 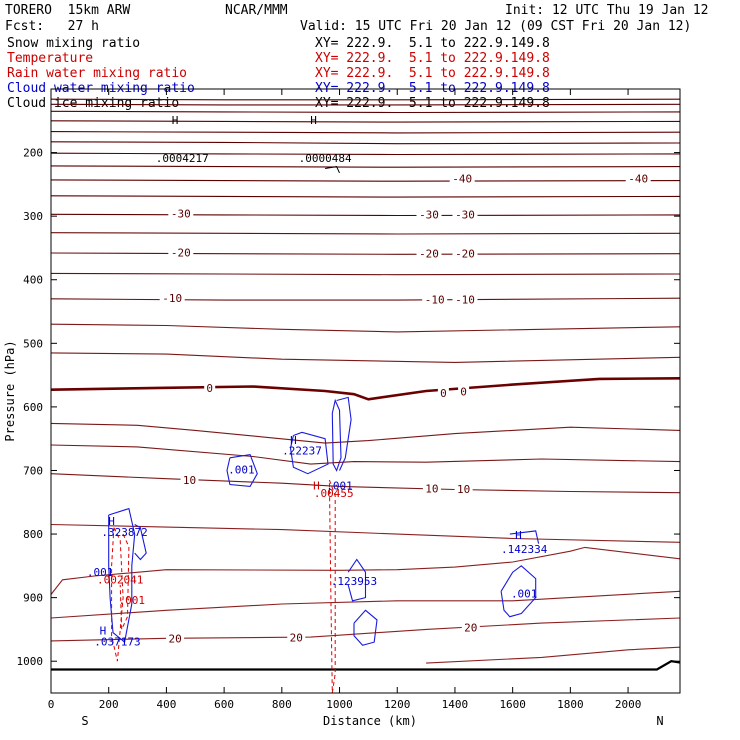 I want to click on x-tick-label-10: 2000, so click(x=628, y=704).